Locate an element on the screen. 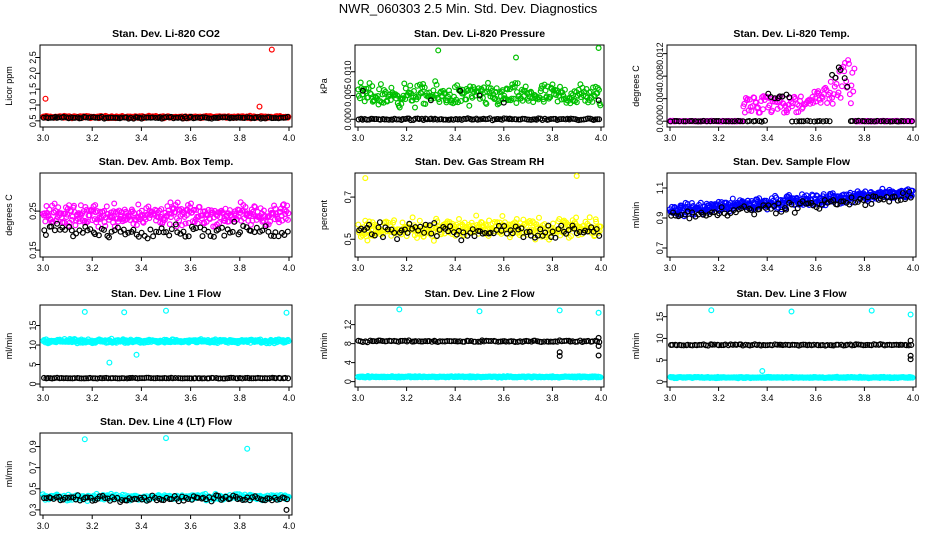 The height and width of the screenshot is (540, 936). x-tick-label: 3.6 is located at coordinates (504, 398).